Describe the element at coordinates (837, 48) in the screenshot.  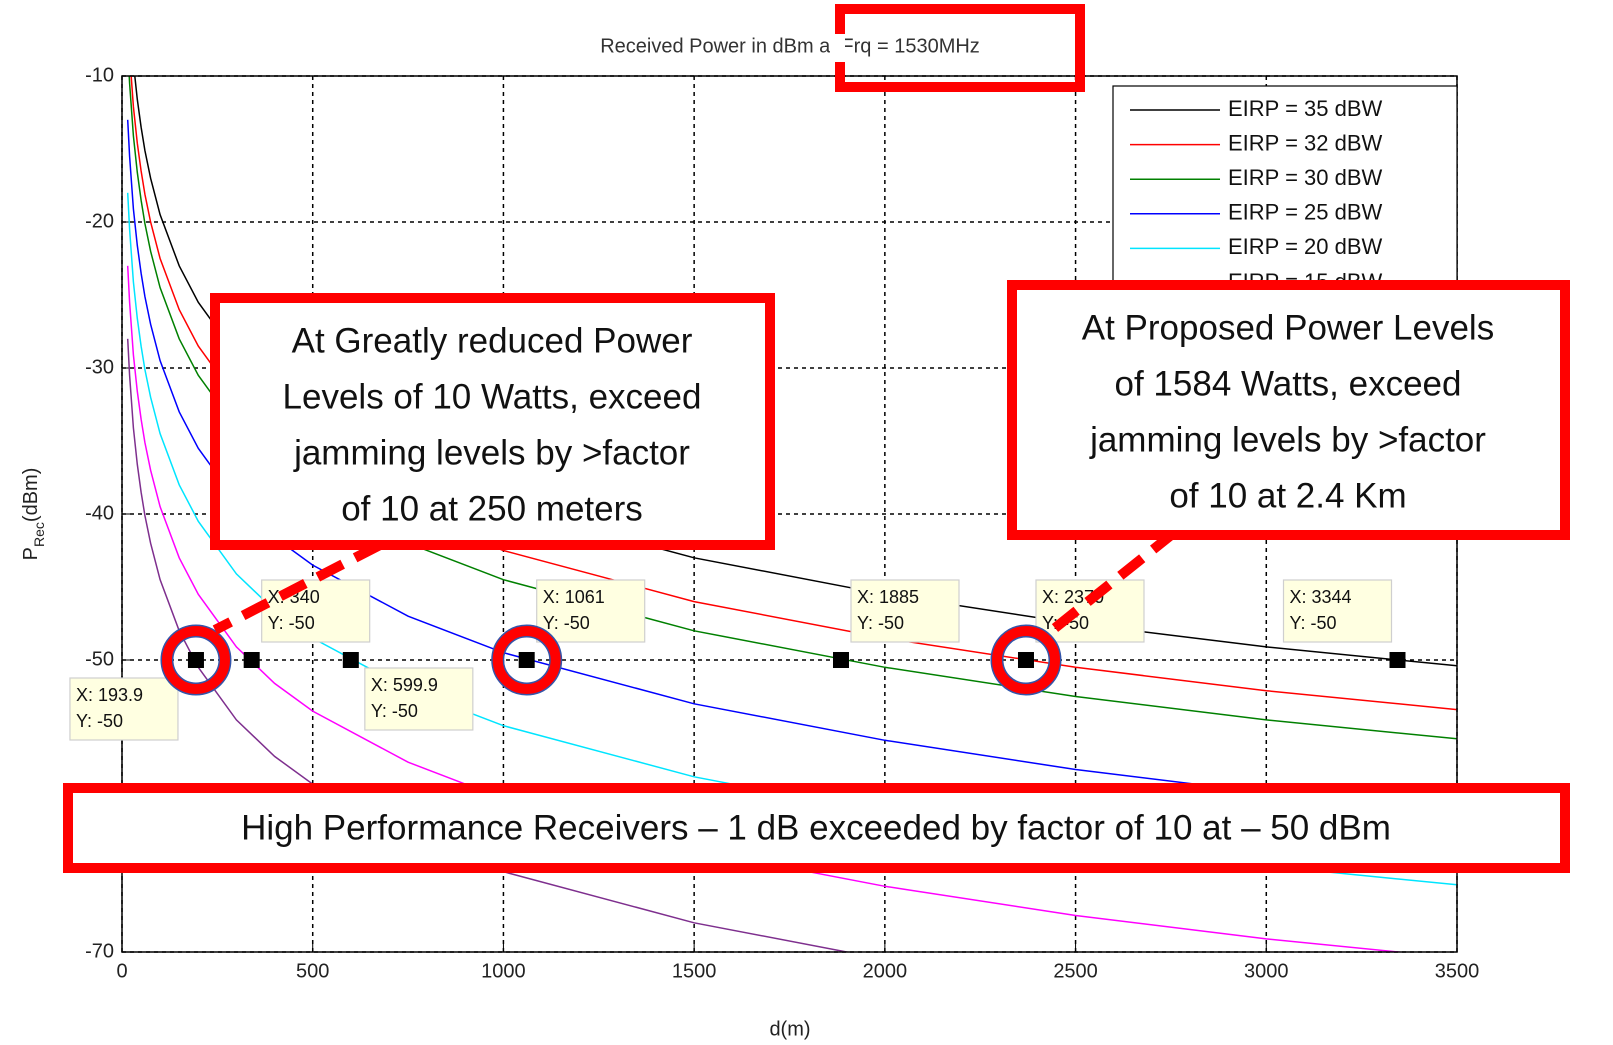
I see `title-mask` at that location.